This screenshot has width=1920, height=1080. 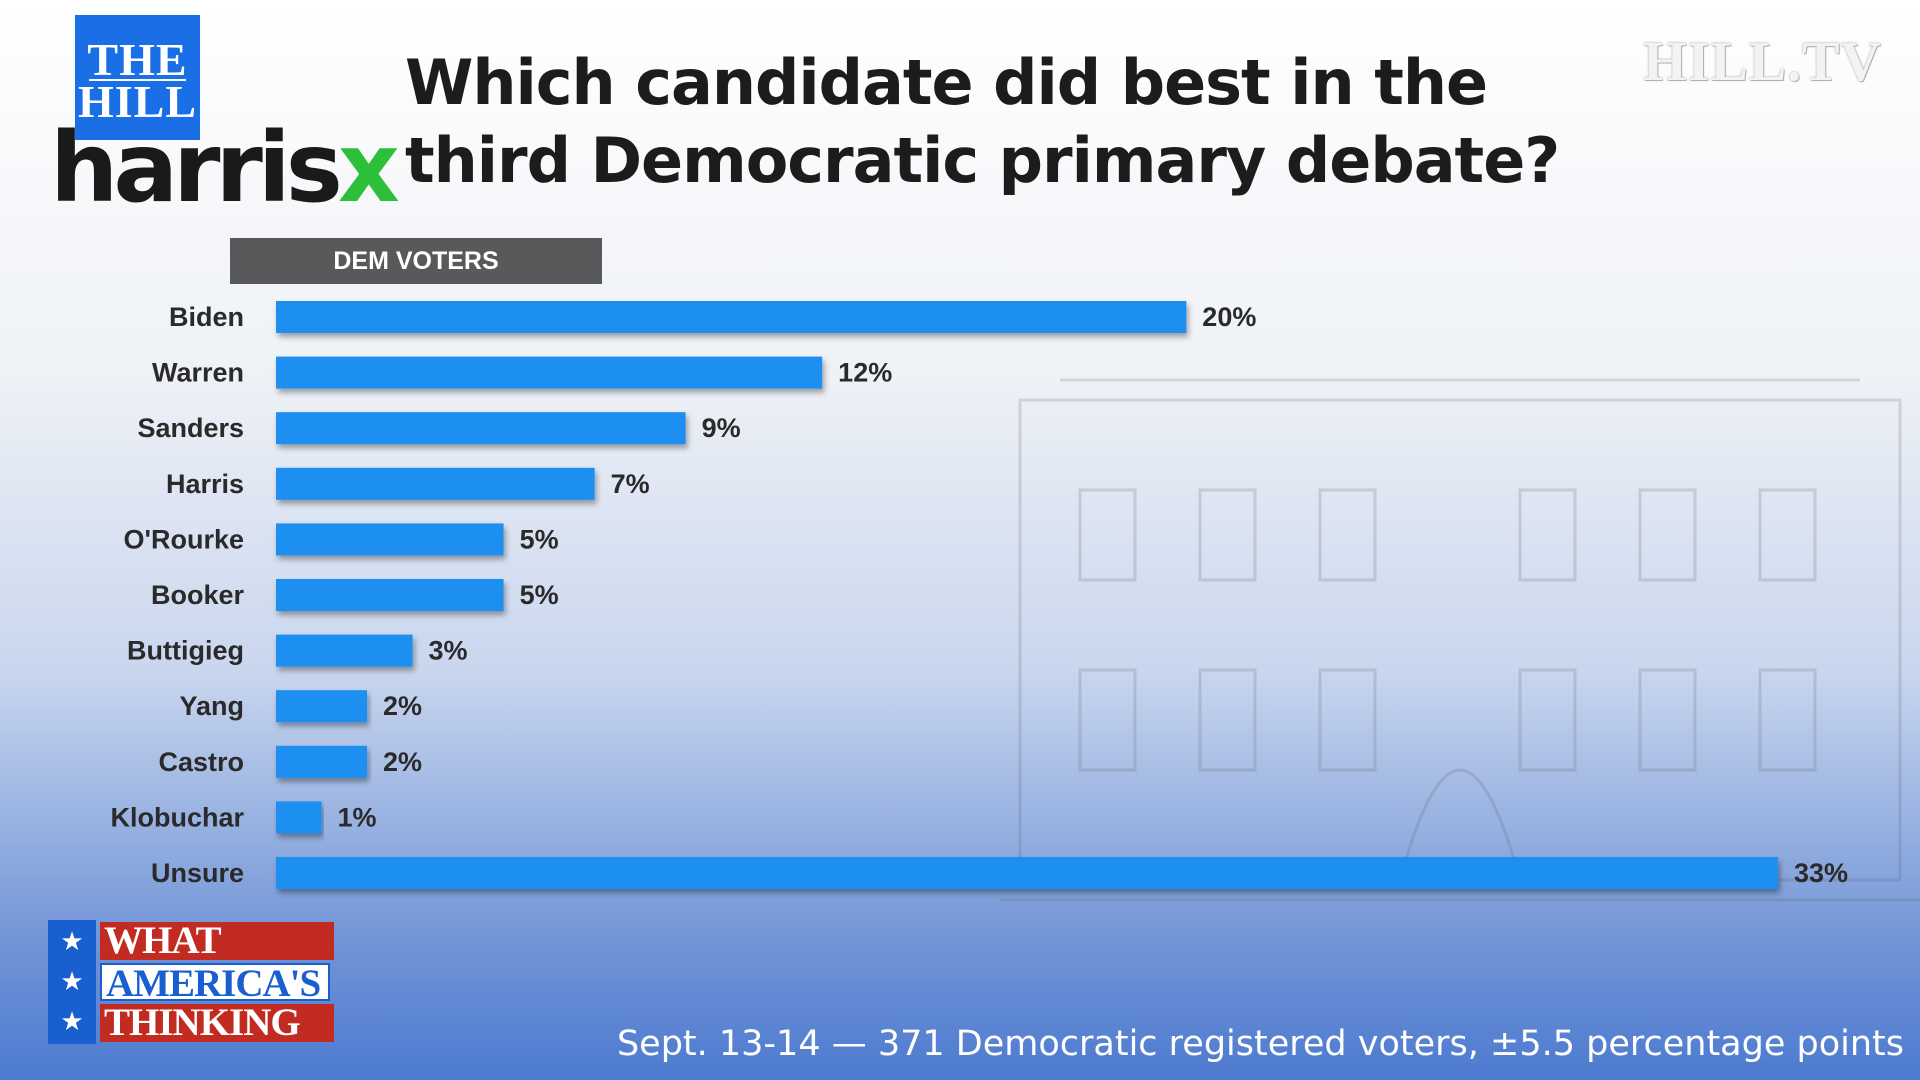 I want to click on bar-buttigieg, so click(x=344, y=650).